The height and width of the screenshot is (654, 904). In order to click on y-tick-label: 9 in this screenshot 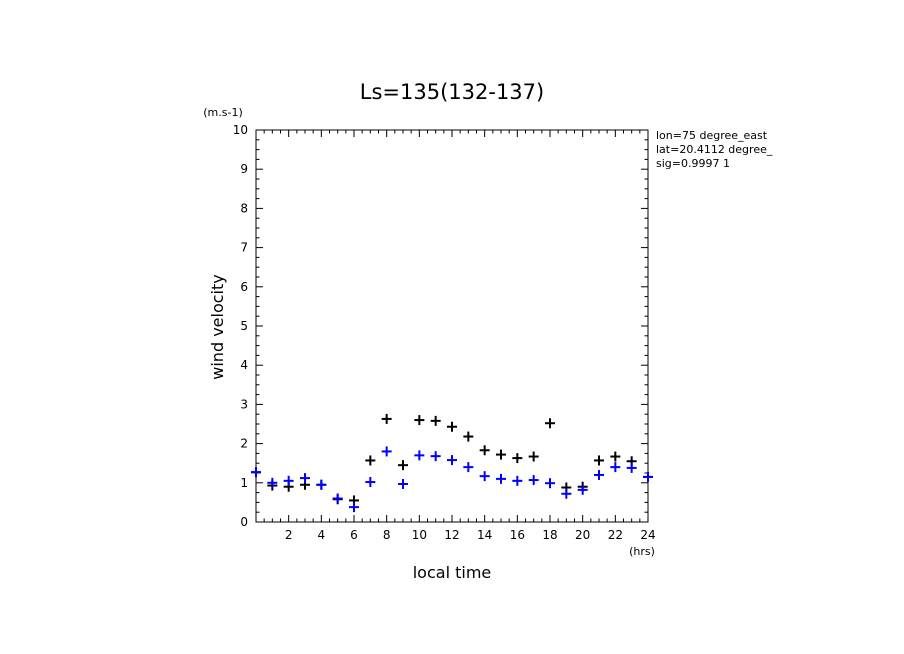, I will do `click(244, 169)`.